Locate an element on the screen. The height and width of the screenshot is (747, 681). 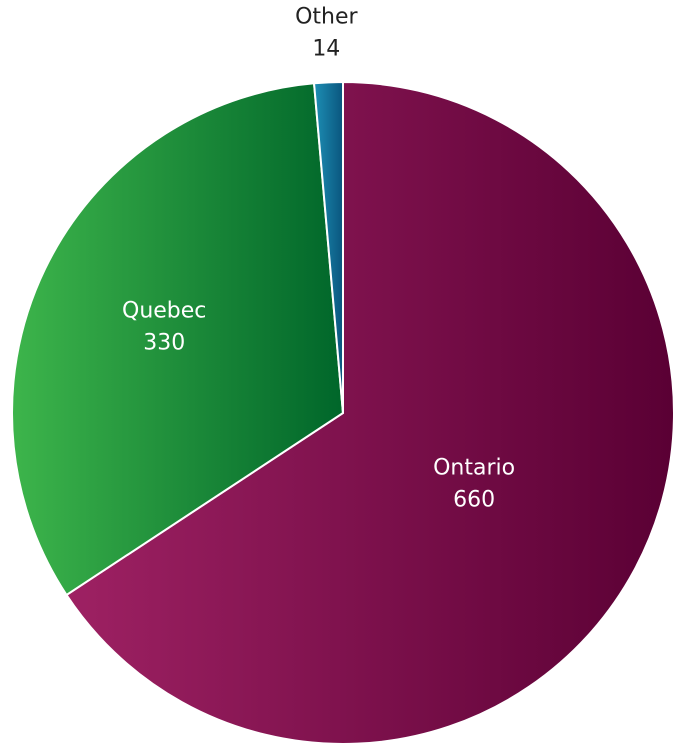
pie-slice is located at coordinates (328, 247).